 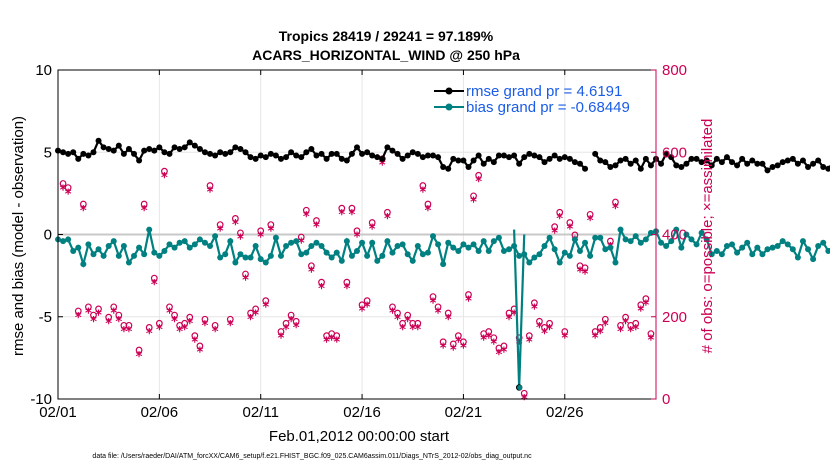 I want to click on right-y-axis: 0 200 400 600 800, so click(x=669, y=235).